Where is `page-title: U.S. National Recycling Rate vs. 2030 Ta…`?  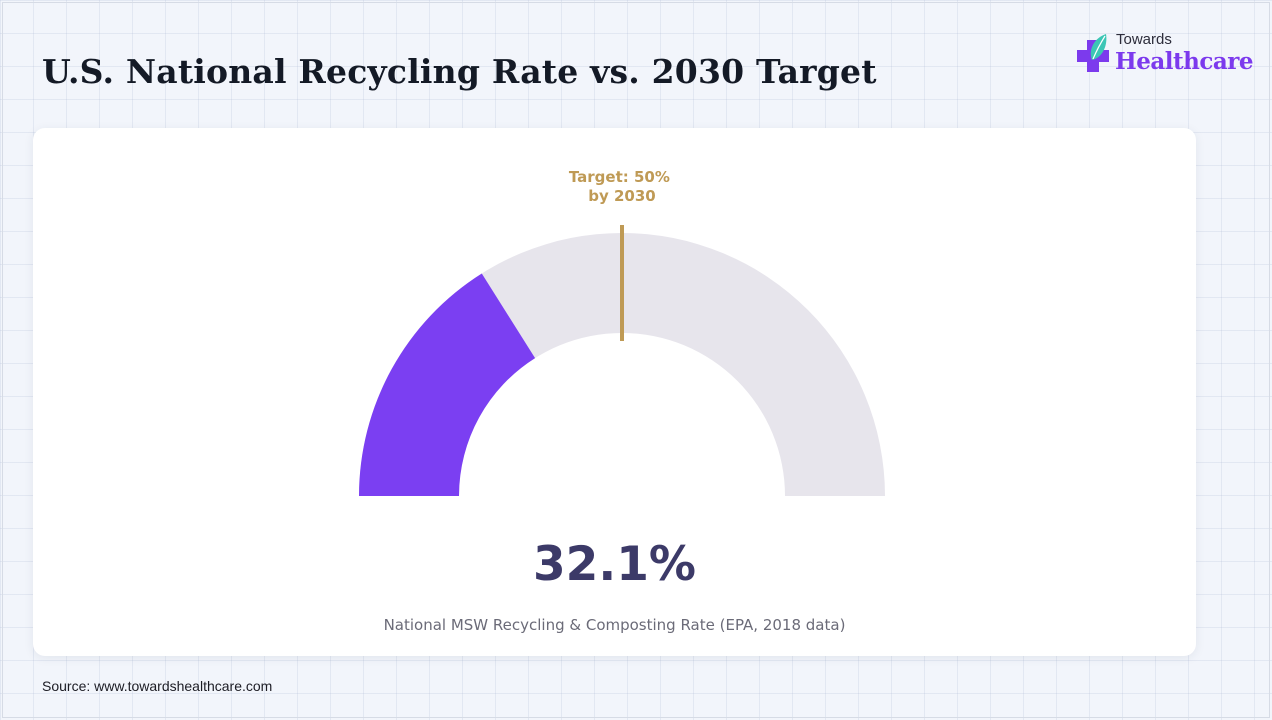
page-title: U.S. National Recycling Rate vs. 2030 Ta… is located at coordinates (459, 71).